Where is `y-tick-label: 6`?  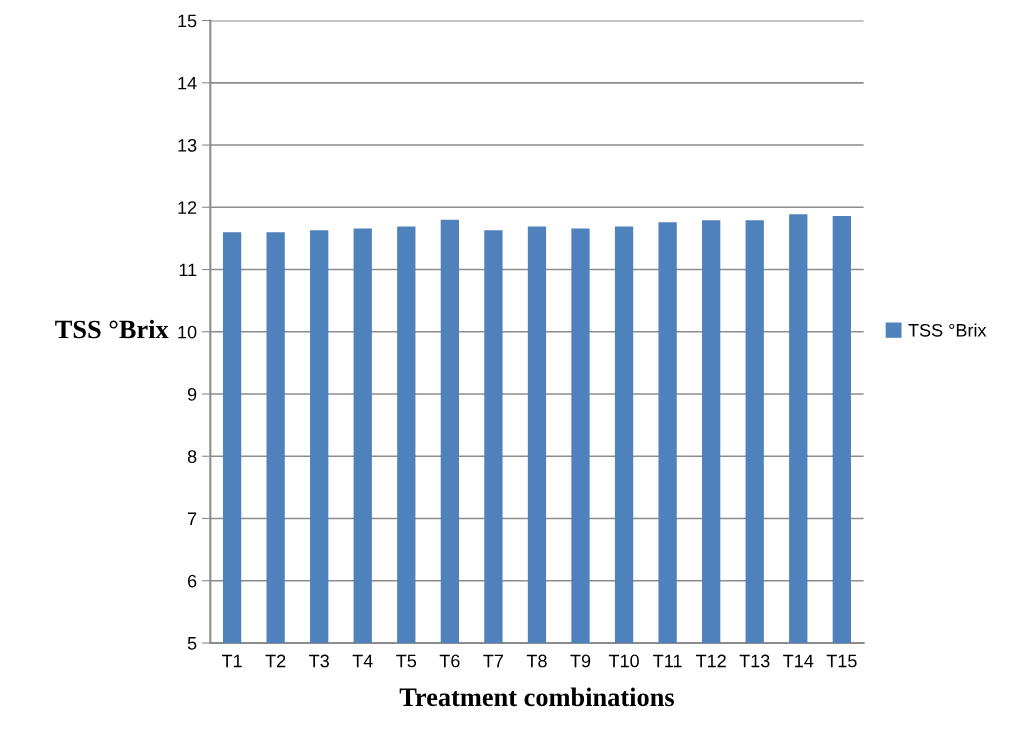
y-tick-label: 6 is located at coordinates (192, 581).